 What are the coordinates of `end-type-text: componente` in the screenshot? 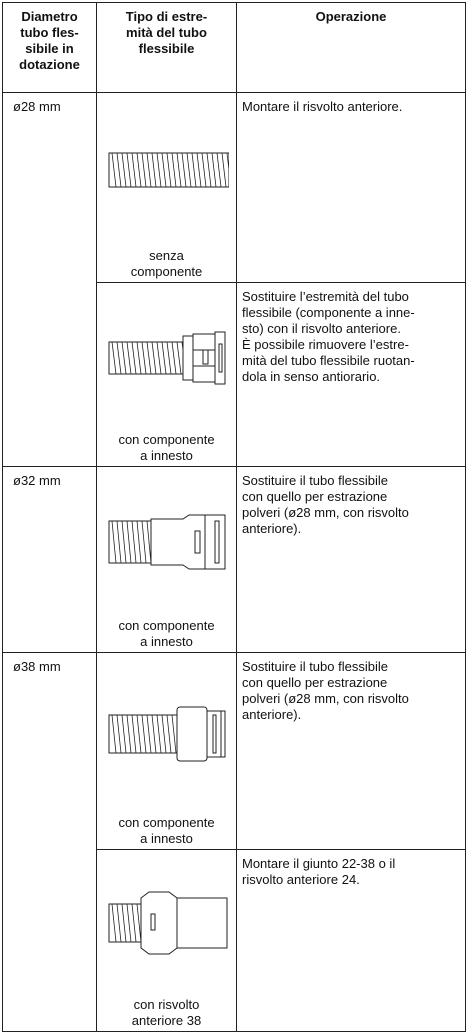 It's located at (166, 271).